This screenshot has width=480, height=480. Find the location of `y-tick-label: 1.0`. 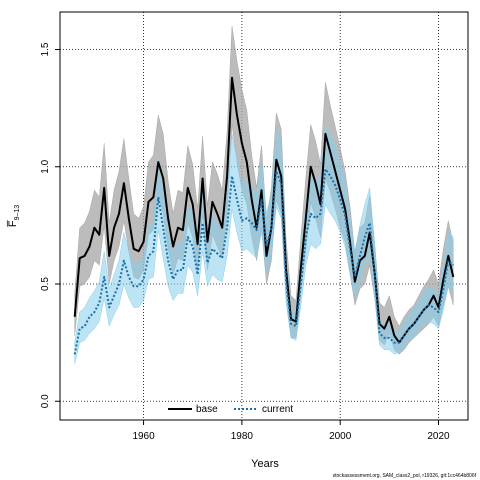

y-tick-label: 1.0 is located at coordinates (45, 166).